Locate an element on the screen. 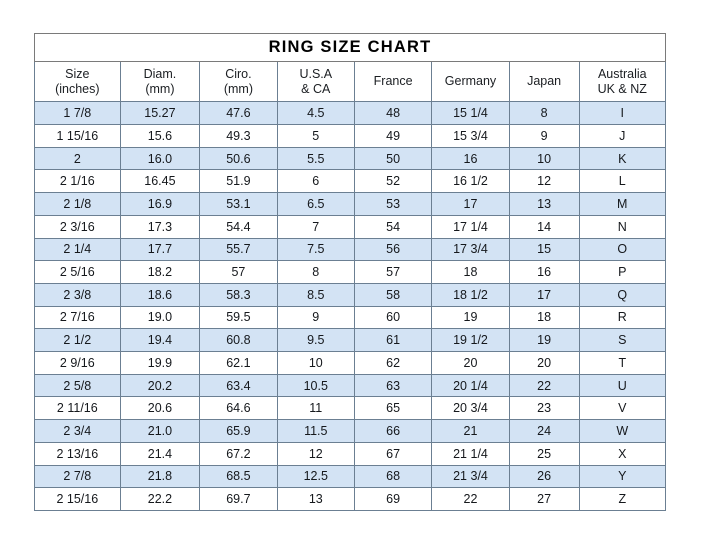 This screenshot has width=708, height=549. table-row: 2 1/4 17.7 55.7 7.5 56 17 3/4 15 O is located at coordinates (350, 249).